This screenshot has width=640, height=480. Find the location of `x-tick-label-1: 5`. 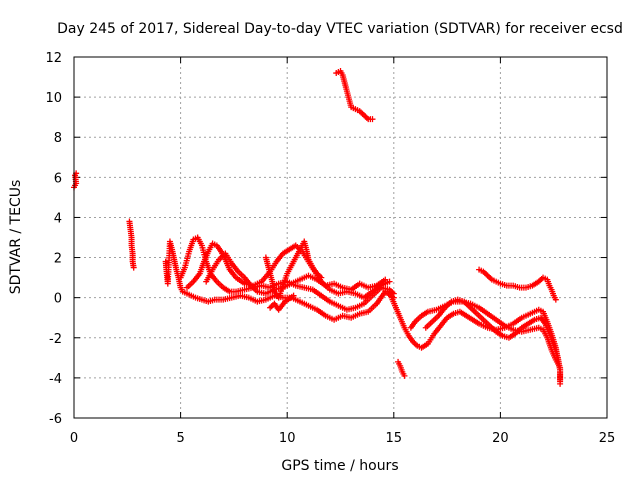

x-tick-label-1: 5 is located at coordinates (180, 438).